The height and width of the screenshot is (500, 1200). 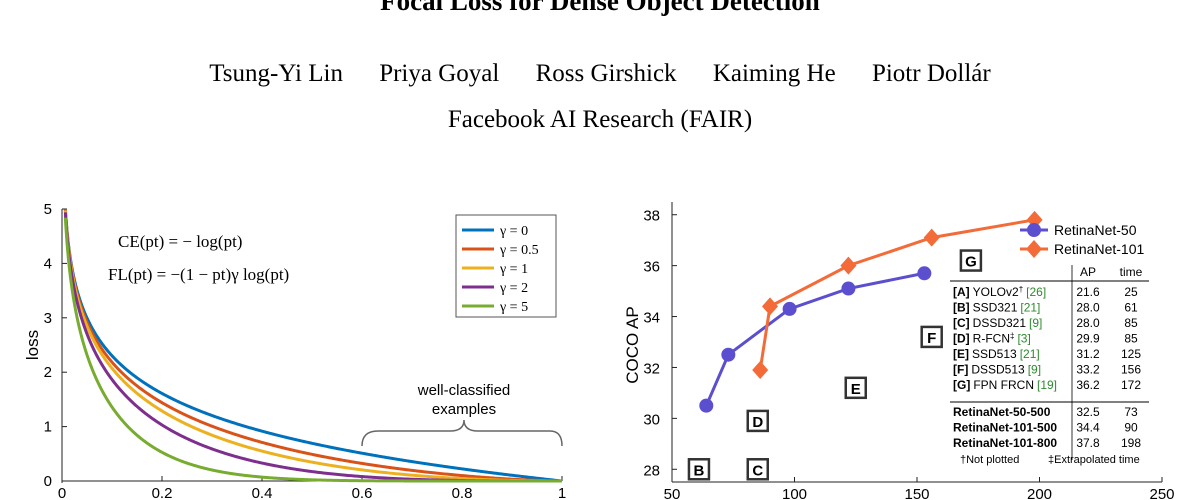 What do you see at coordinates (1131, 272) in the screenshot?
I see `table-header: time` at bounding box center [1131, 272].